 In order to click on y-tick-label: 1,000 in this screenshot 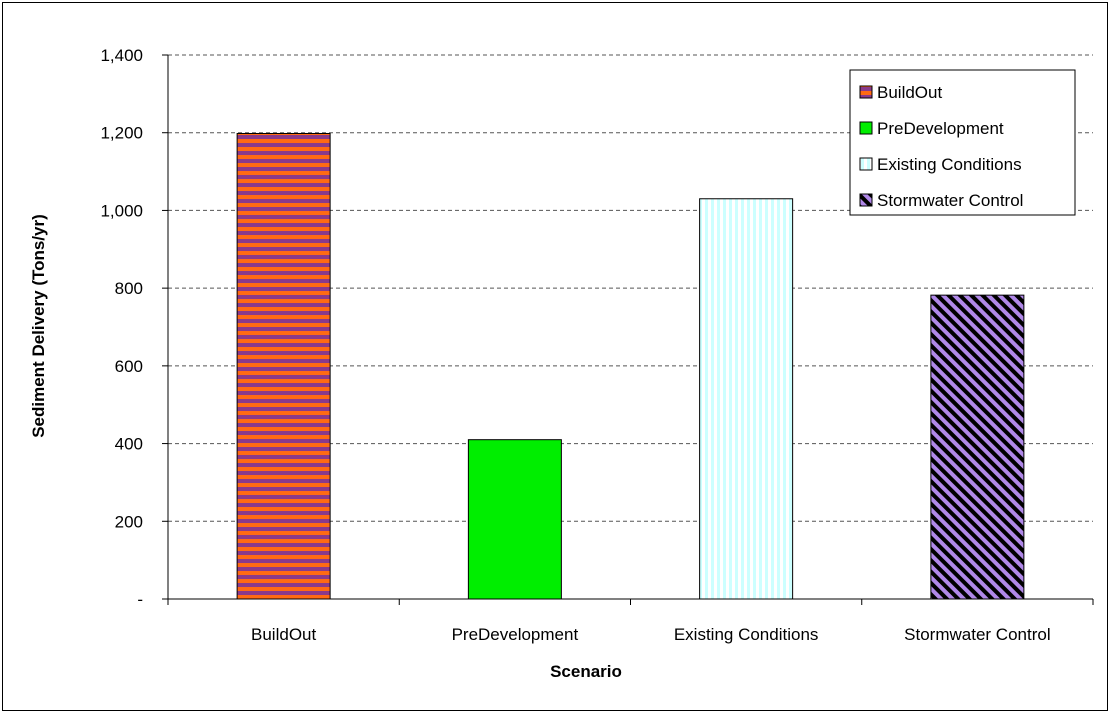, I will do `click(121, 210)`.